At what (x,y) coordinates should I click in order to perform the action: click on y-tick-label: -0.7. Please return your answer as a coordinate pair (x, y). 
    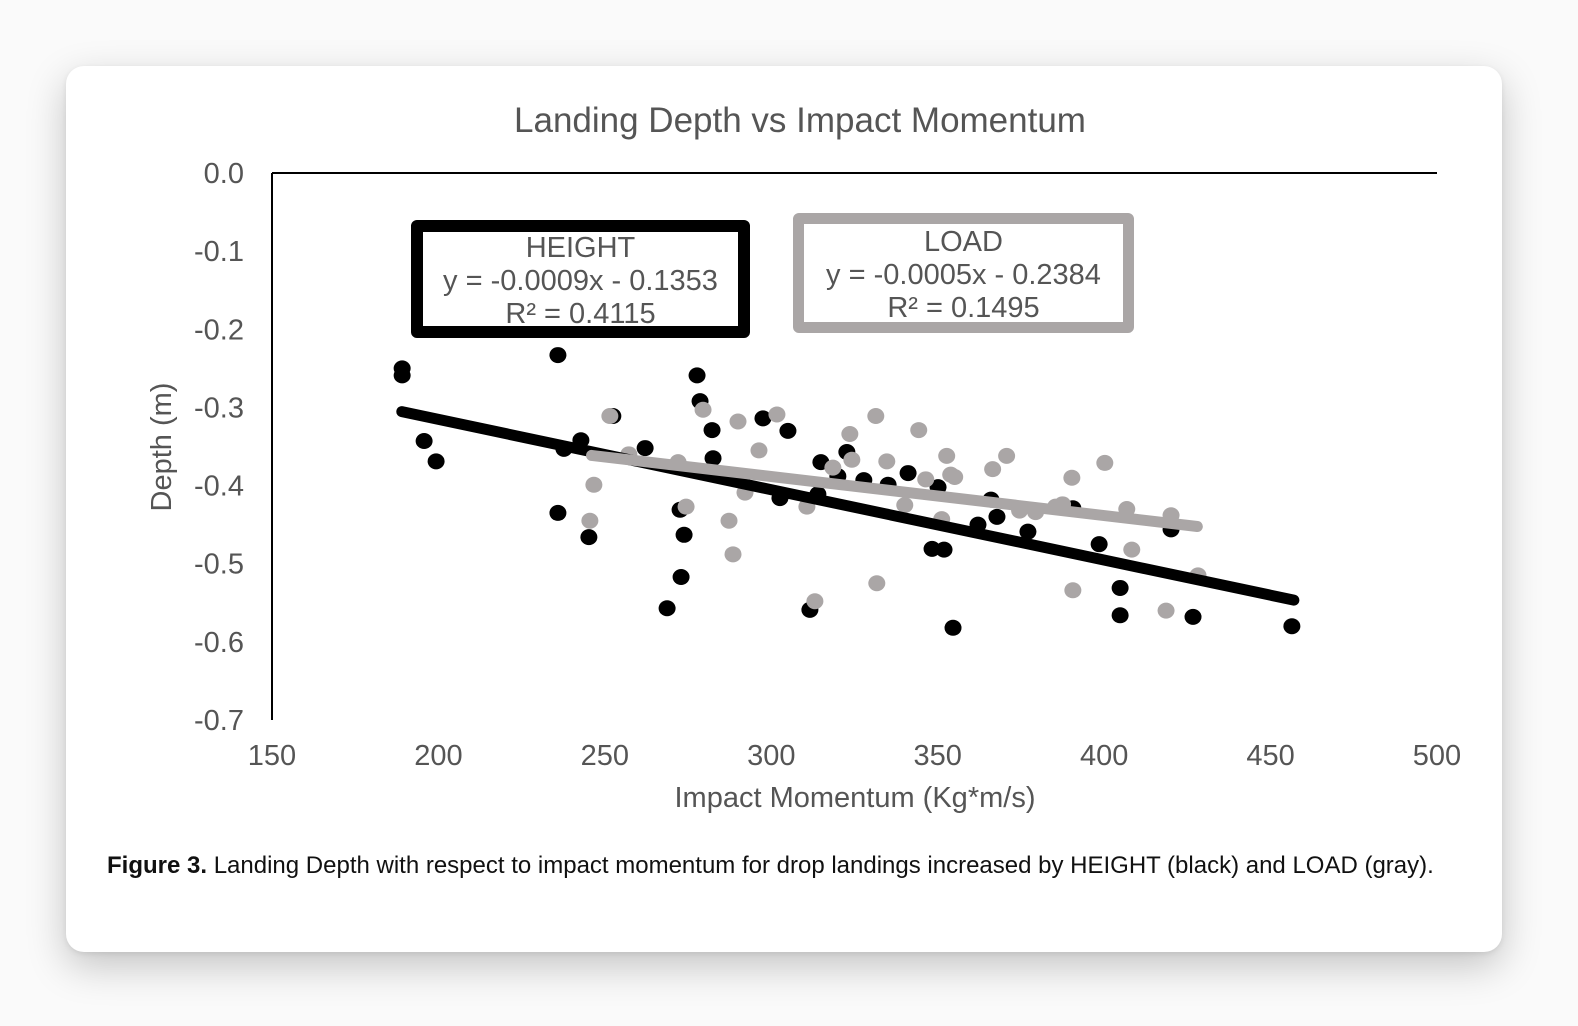
    Looking at the image, I should click on (219, 721).